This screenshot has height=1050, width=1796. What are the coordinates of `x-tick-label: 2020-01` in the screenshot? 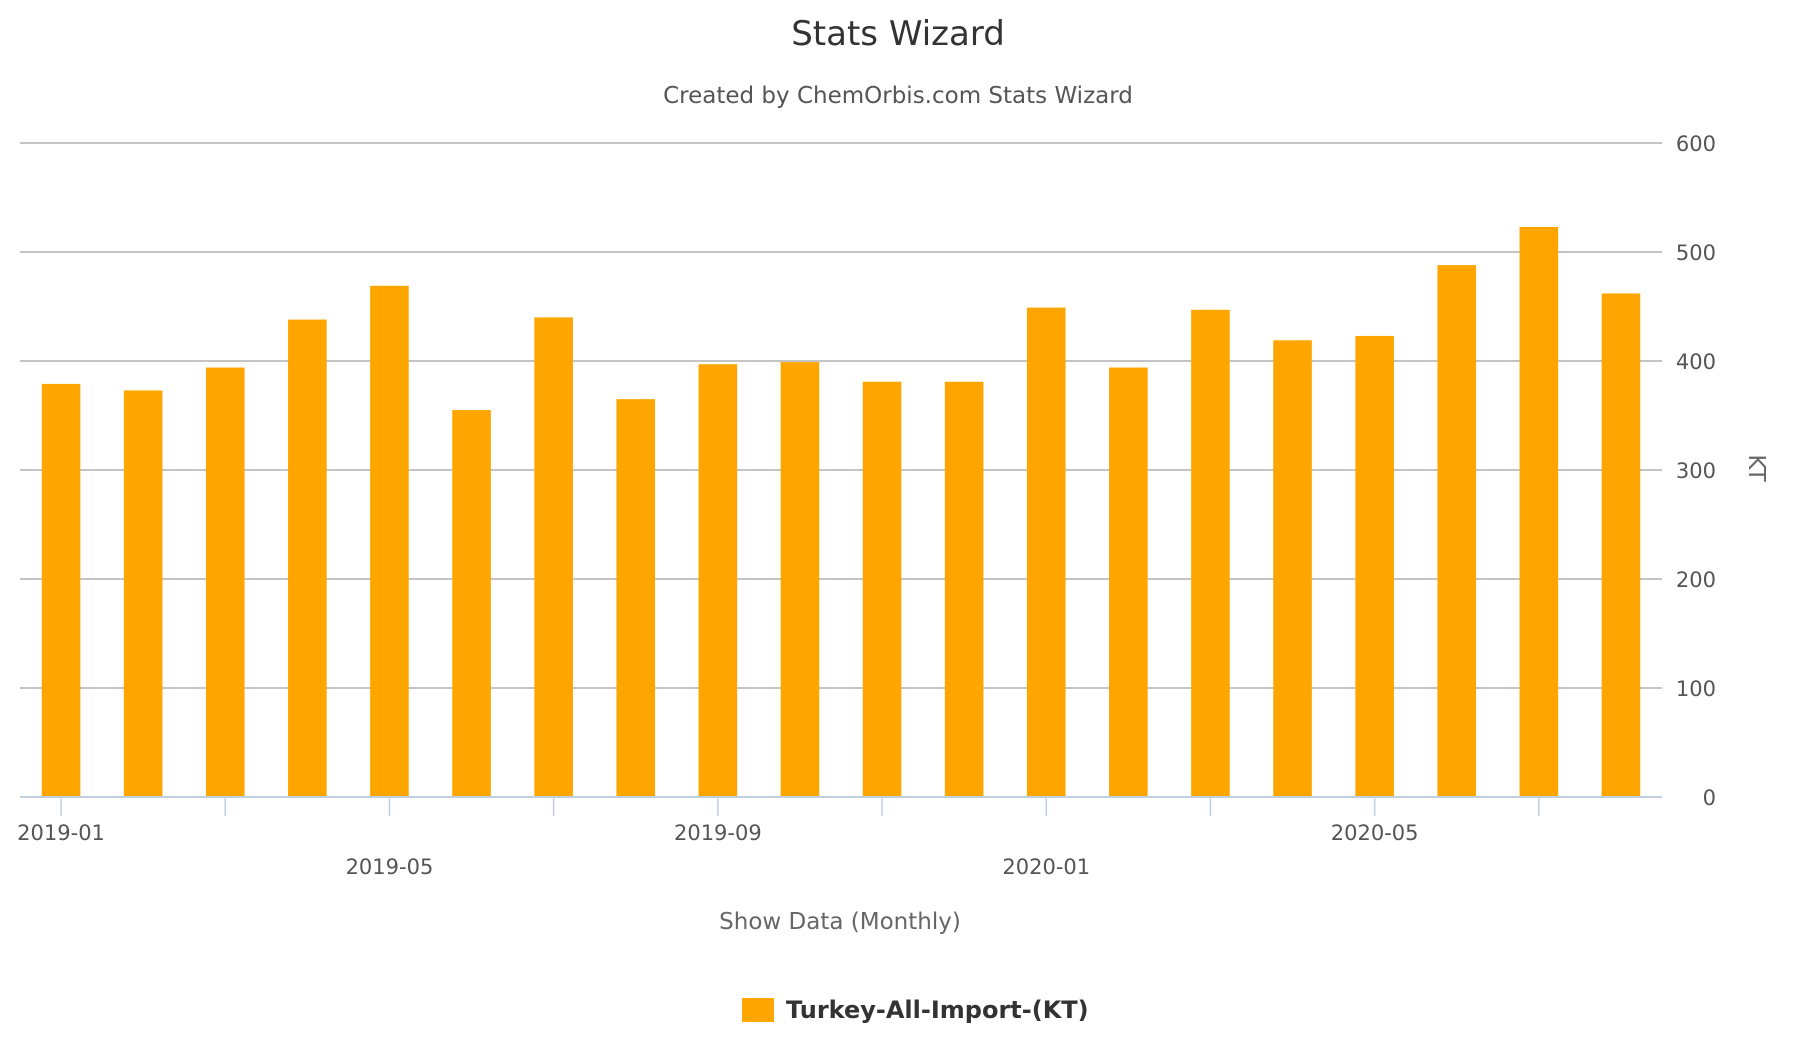 It's located at (1046, 867).